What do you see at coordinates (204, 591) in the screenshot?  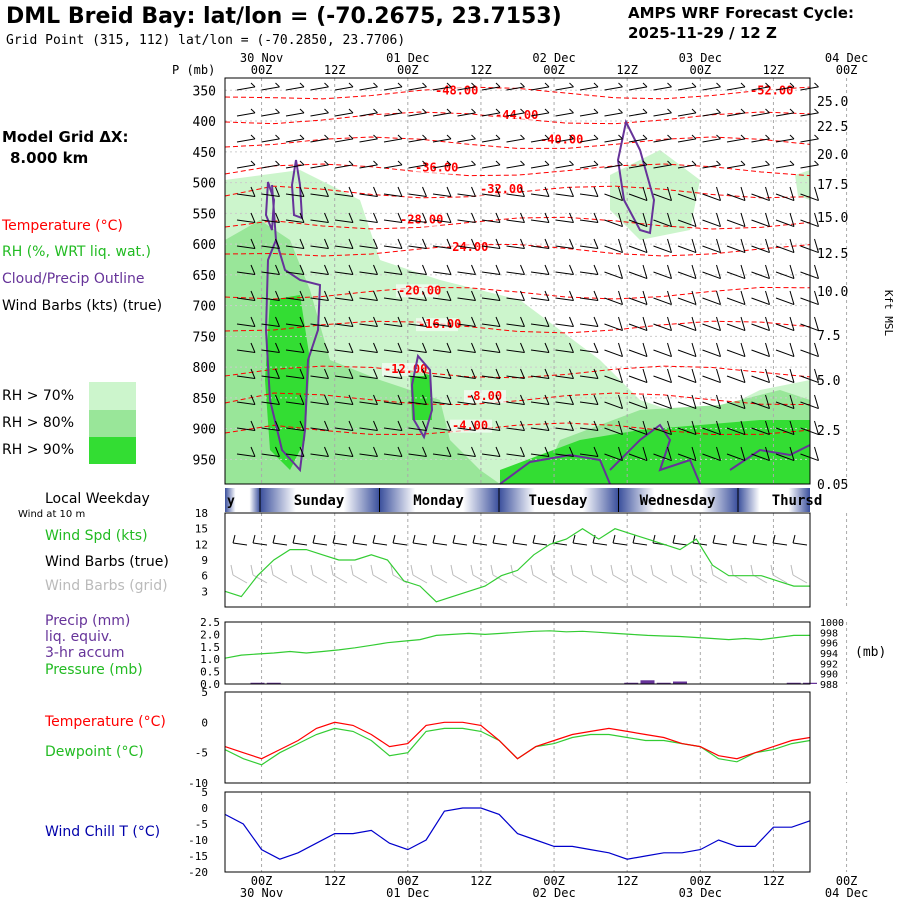 I see `wind-speed-tick: 3` at bounding box center [204, 591].